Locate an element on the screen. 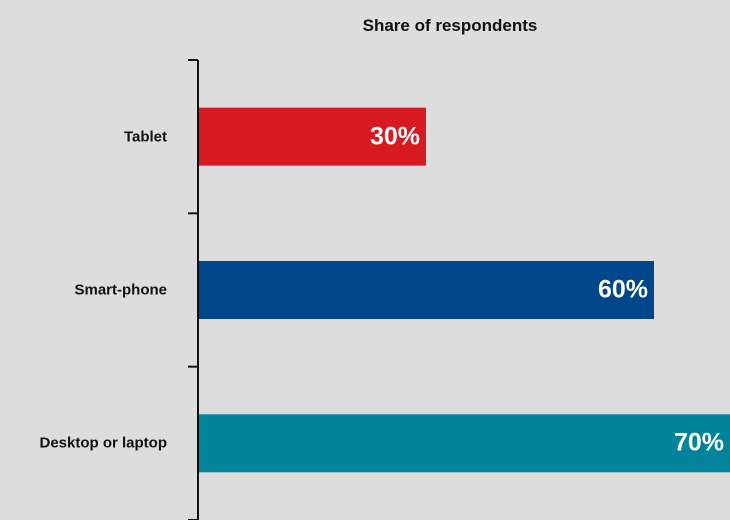 The image size is (730, 520). category-label: Smart-phone is located at coordinates (120, 290).